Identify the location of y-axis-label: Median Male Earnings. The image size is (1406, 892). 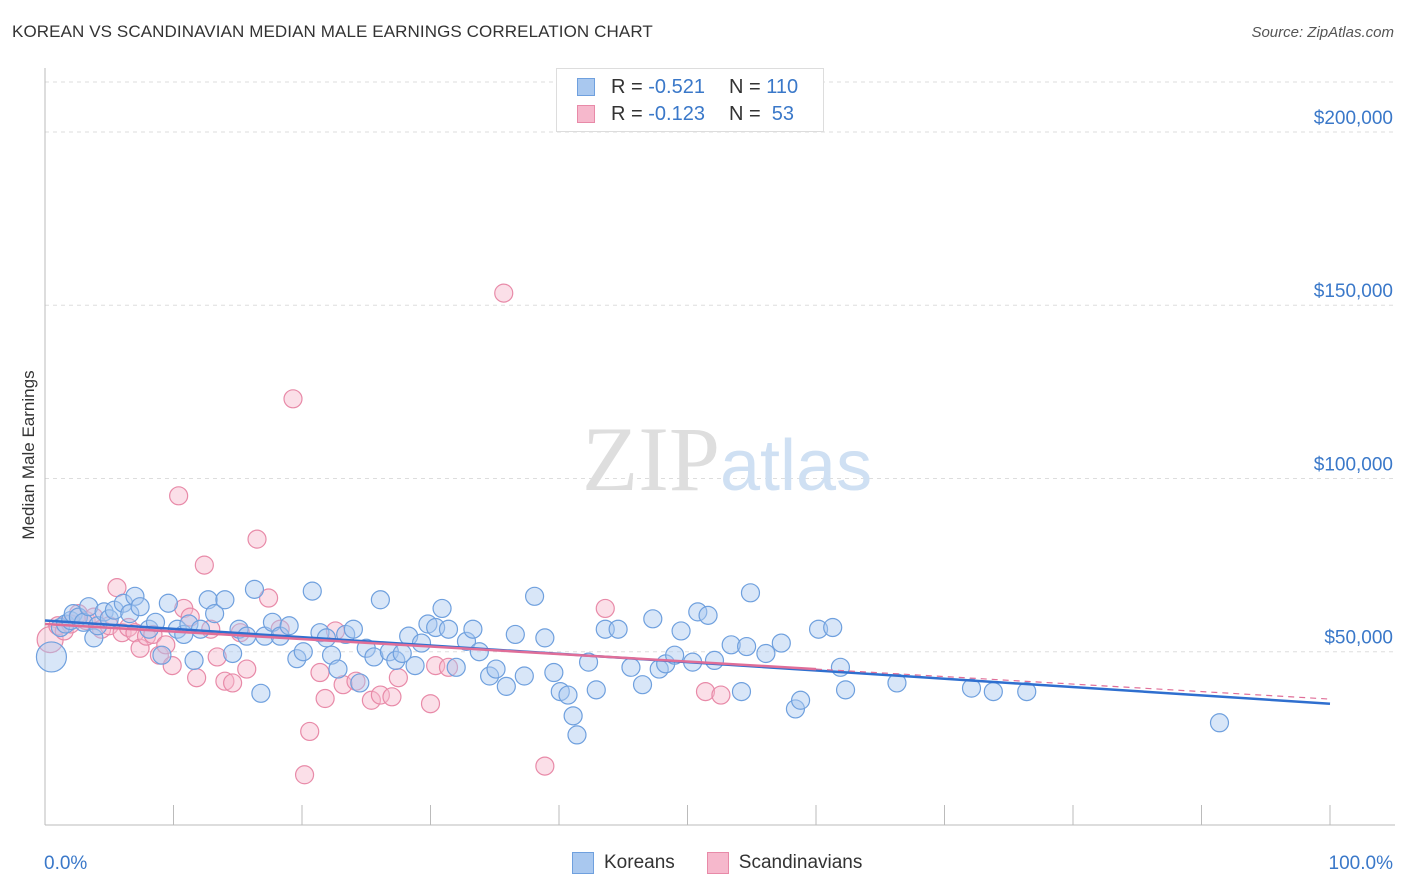
(28, 454).